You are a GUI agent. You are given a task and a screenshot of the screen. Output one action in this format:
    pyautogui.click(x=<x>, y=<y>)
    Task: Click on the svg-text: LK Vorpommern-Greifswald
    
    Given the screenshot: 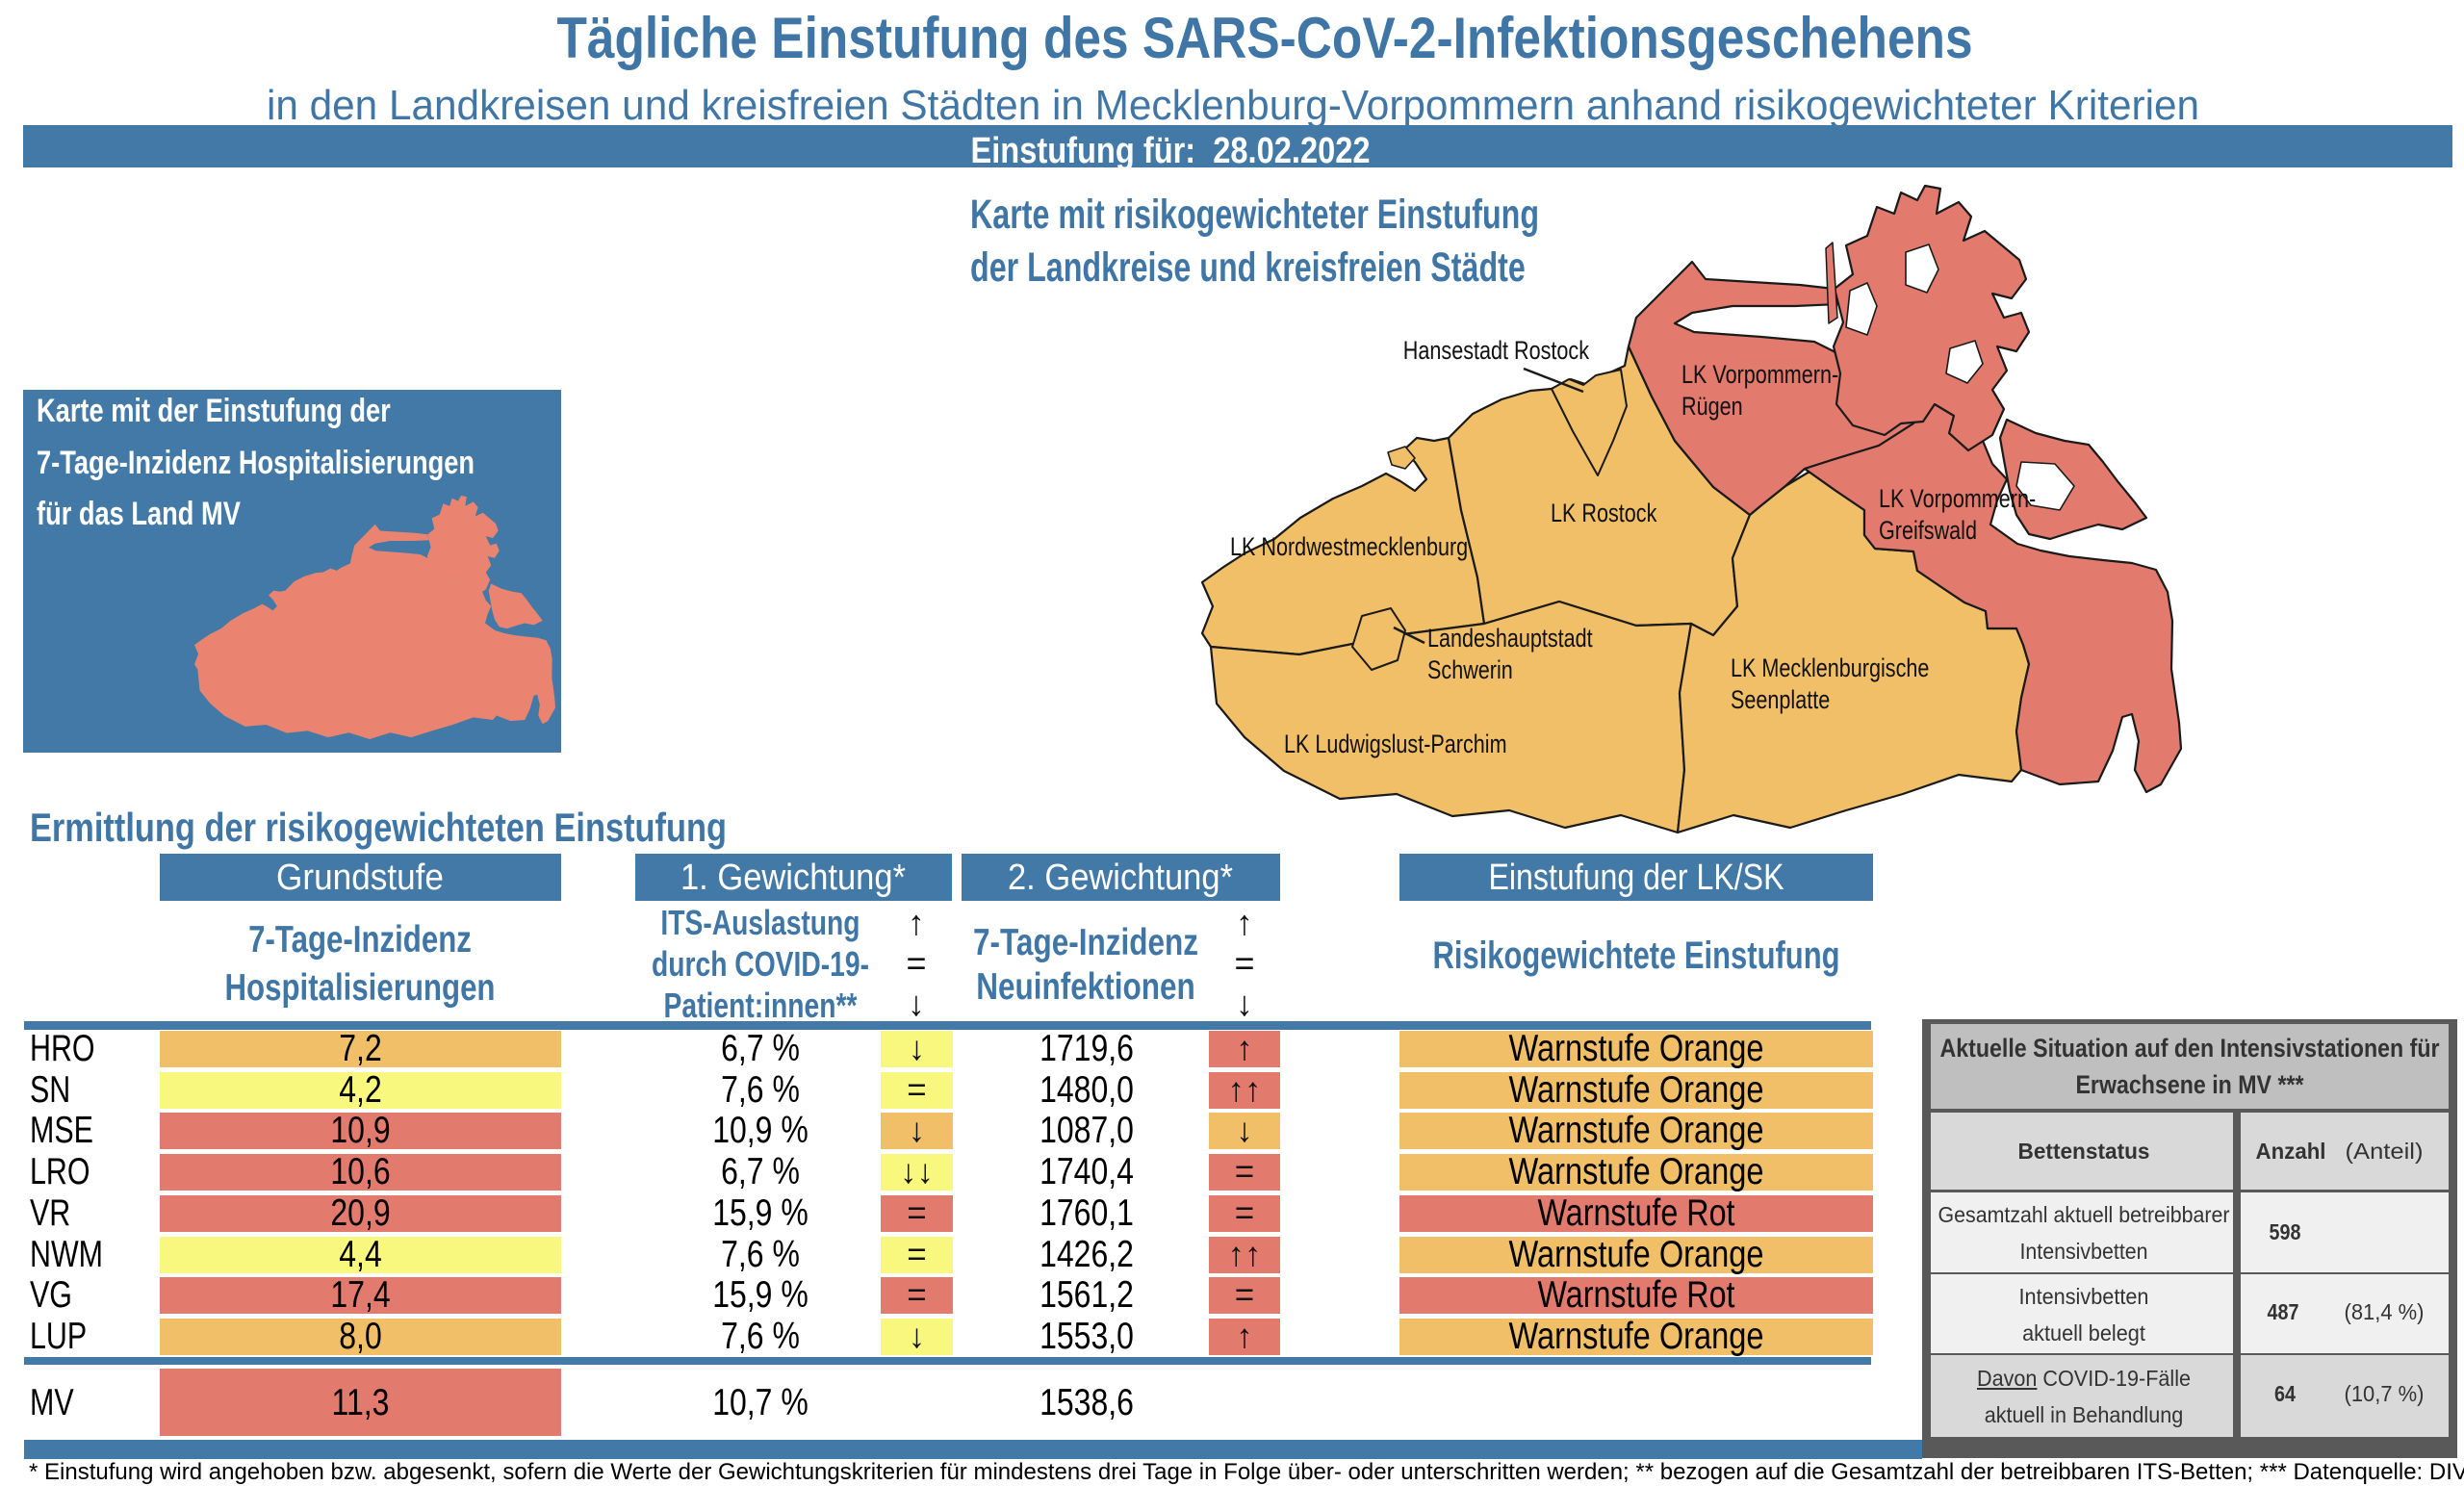 What is the action you would take?
    pyautogui.click(x=1957, y=515)
    